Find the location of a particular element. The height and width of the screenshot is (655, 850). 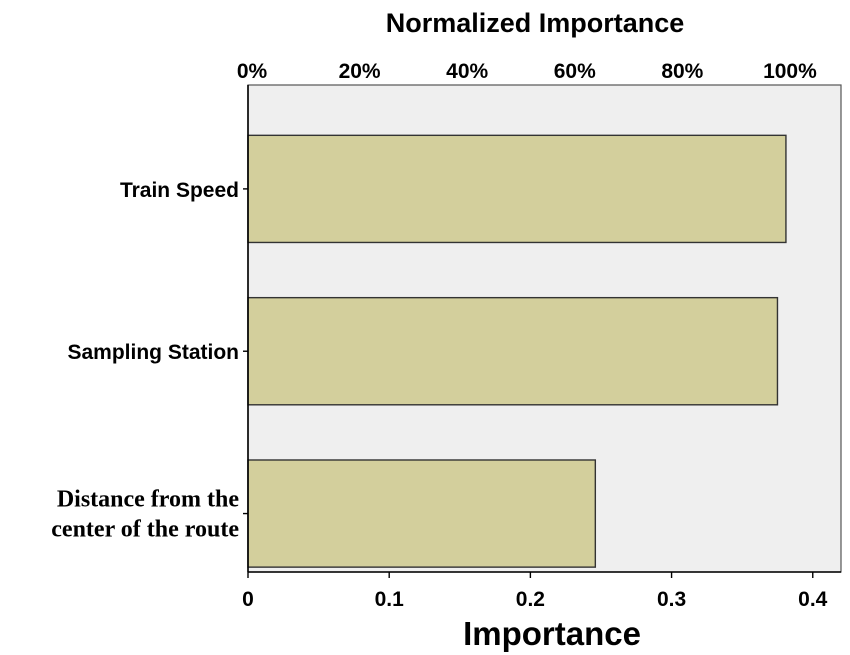

x-tick-label: 0.2 is located at coordinates (530, 599).